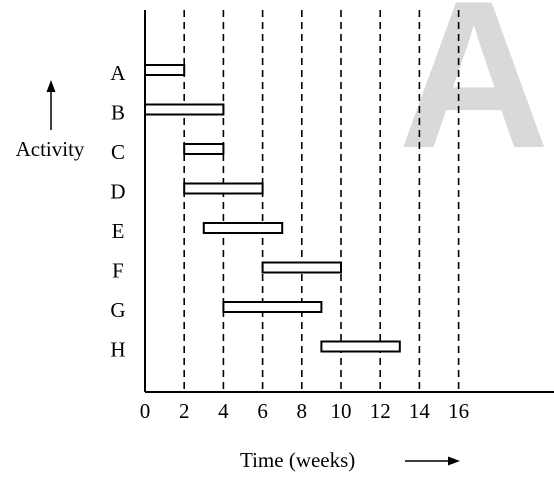  I want to click on y-axis-label: Activity, so click(50, 149).